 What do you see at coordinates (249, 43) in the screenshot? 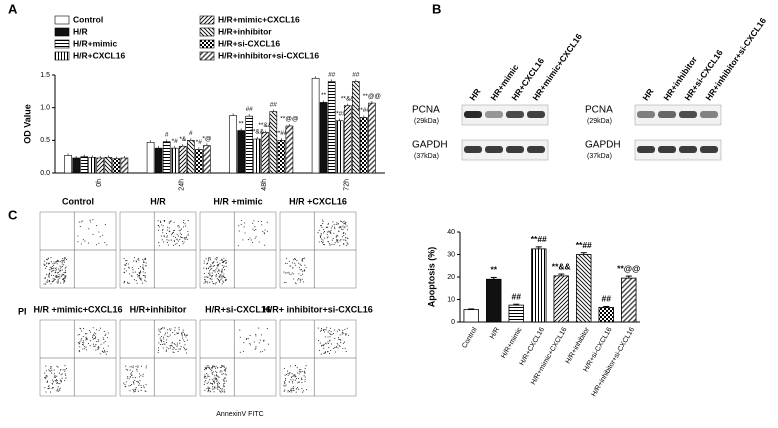
I see `legend-label: H/R+si-CXCL16` at bounding box center [249, 43].